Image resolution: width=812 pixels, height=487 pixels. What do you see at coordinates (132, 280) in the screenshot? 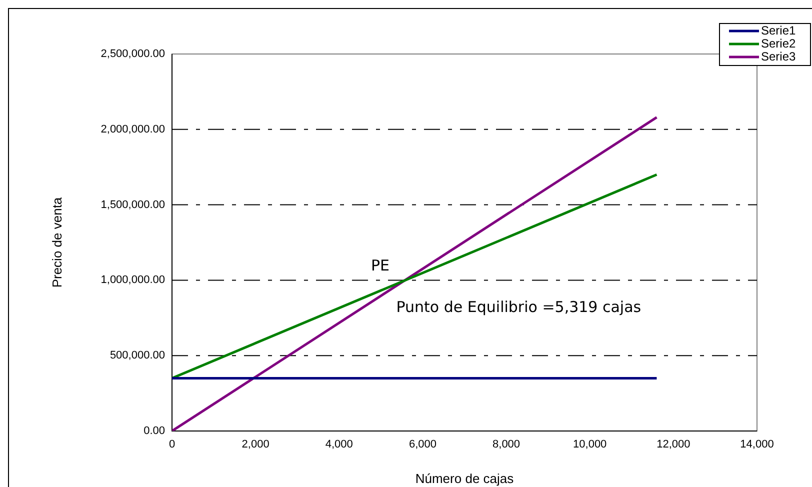
I see `y-tick-label: 1,000,000.00` at bounding box center [132, 280].